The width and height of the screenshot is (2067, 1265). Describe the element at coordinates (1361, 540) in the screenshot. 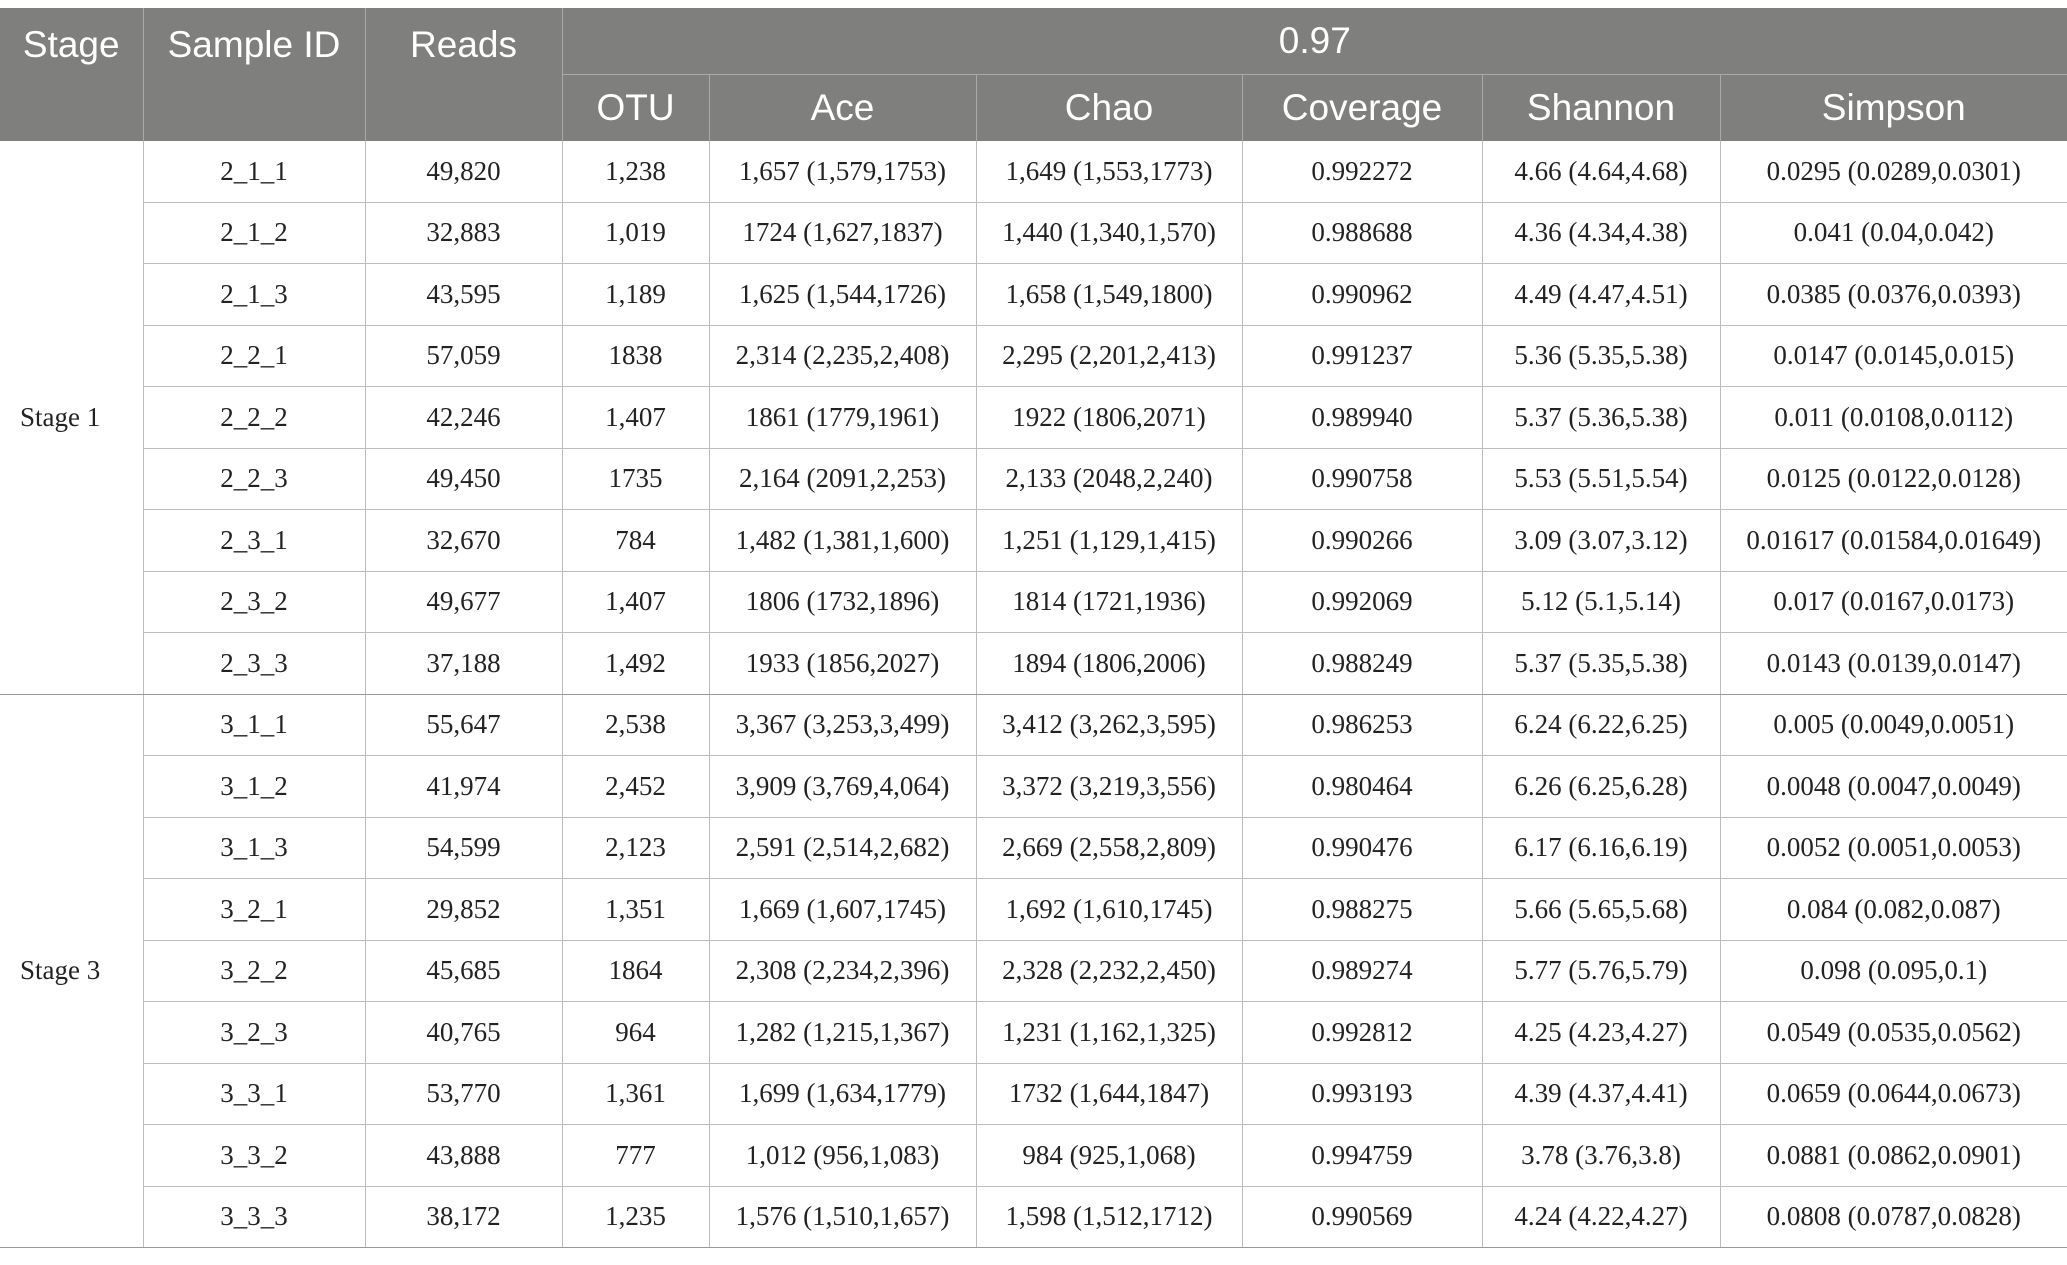

I see `cell-coverage: 0.990266` at that location.